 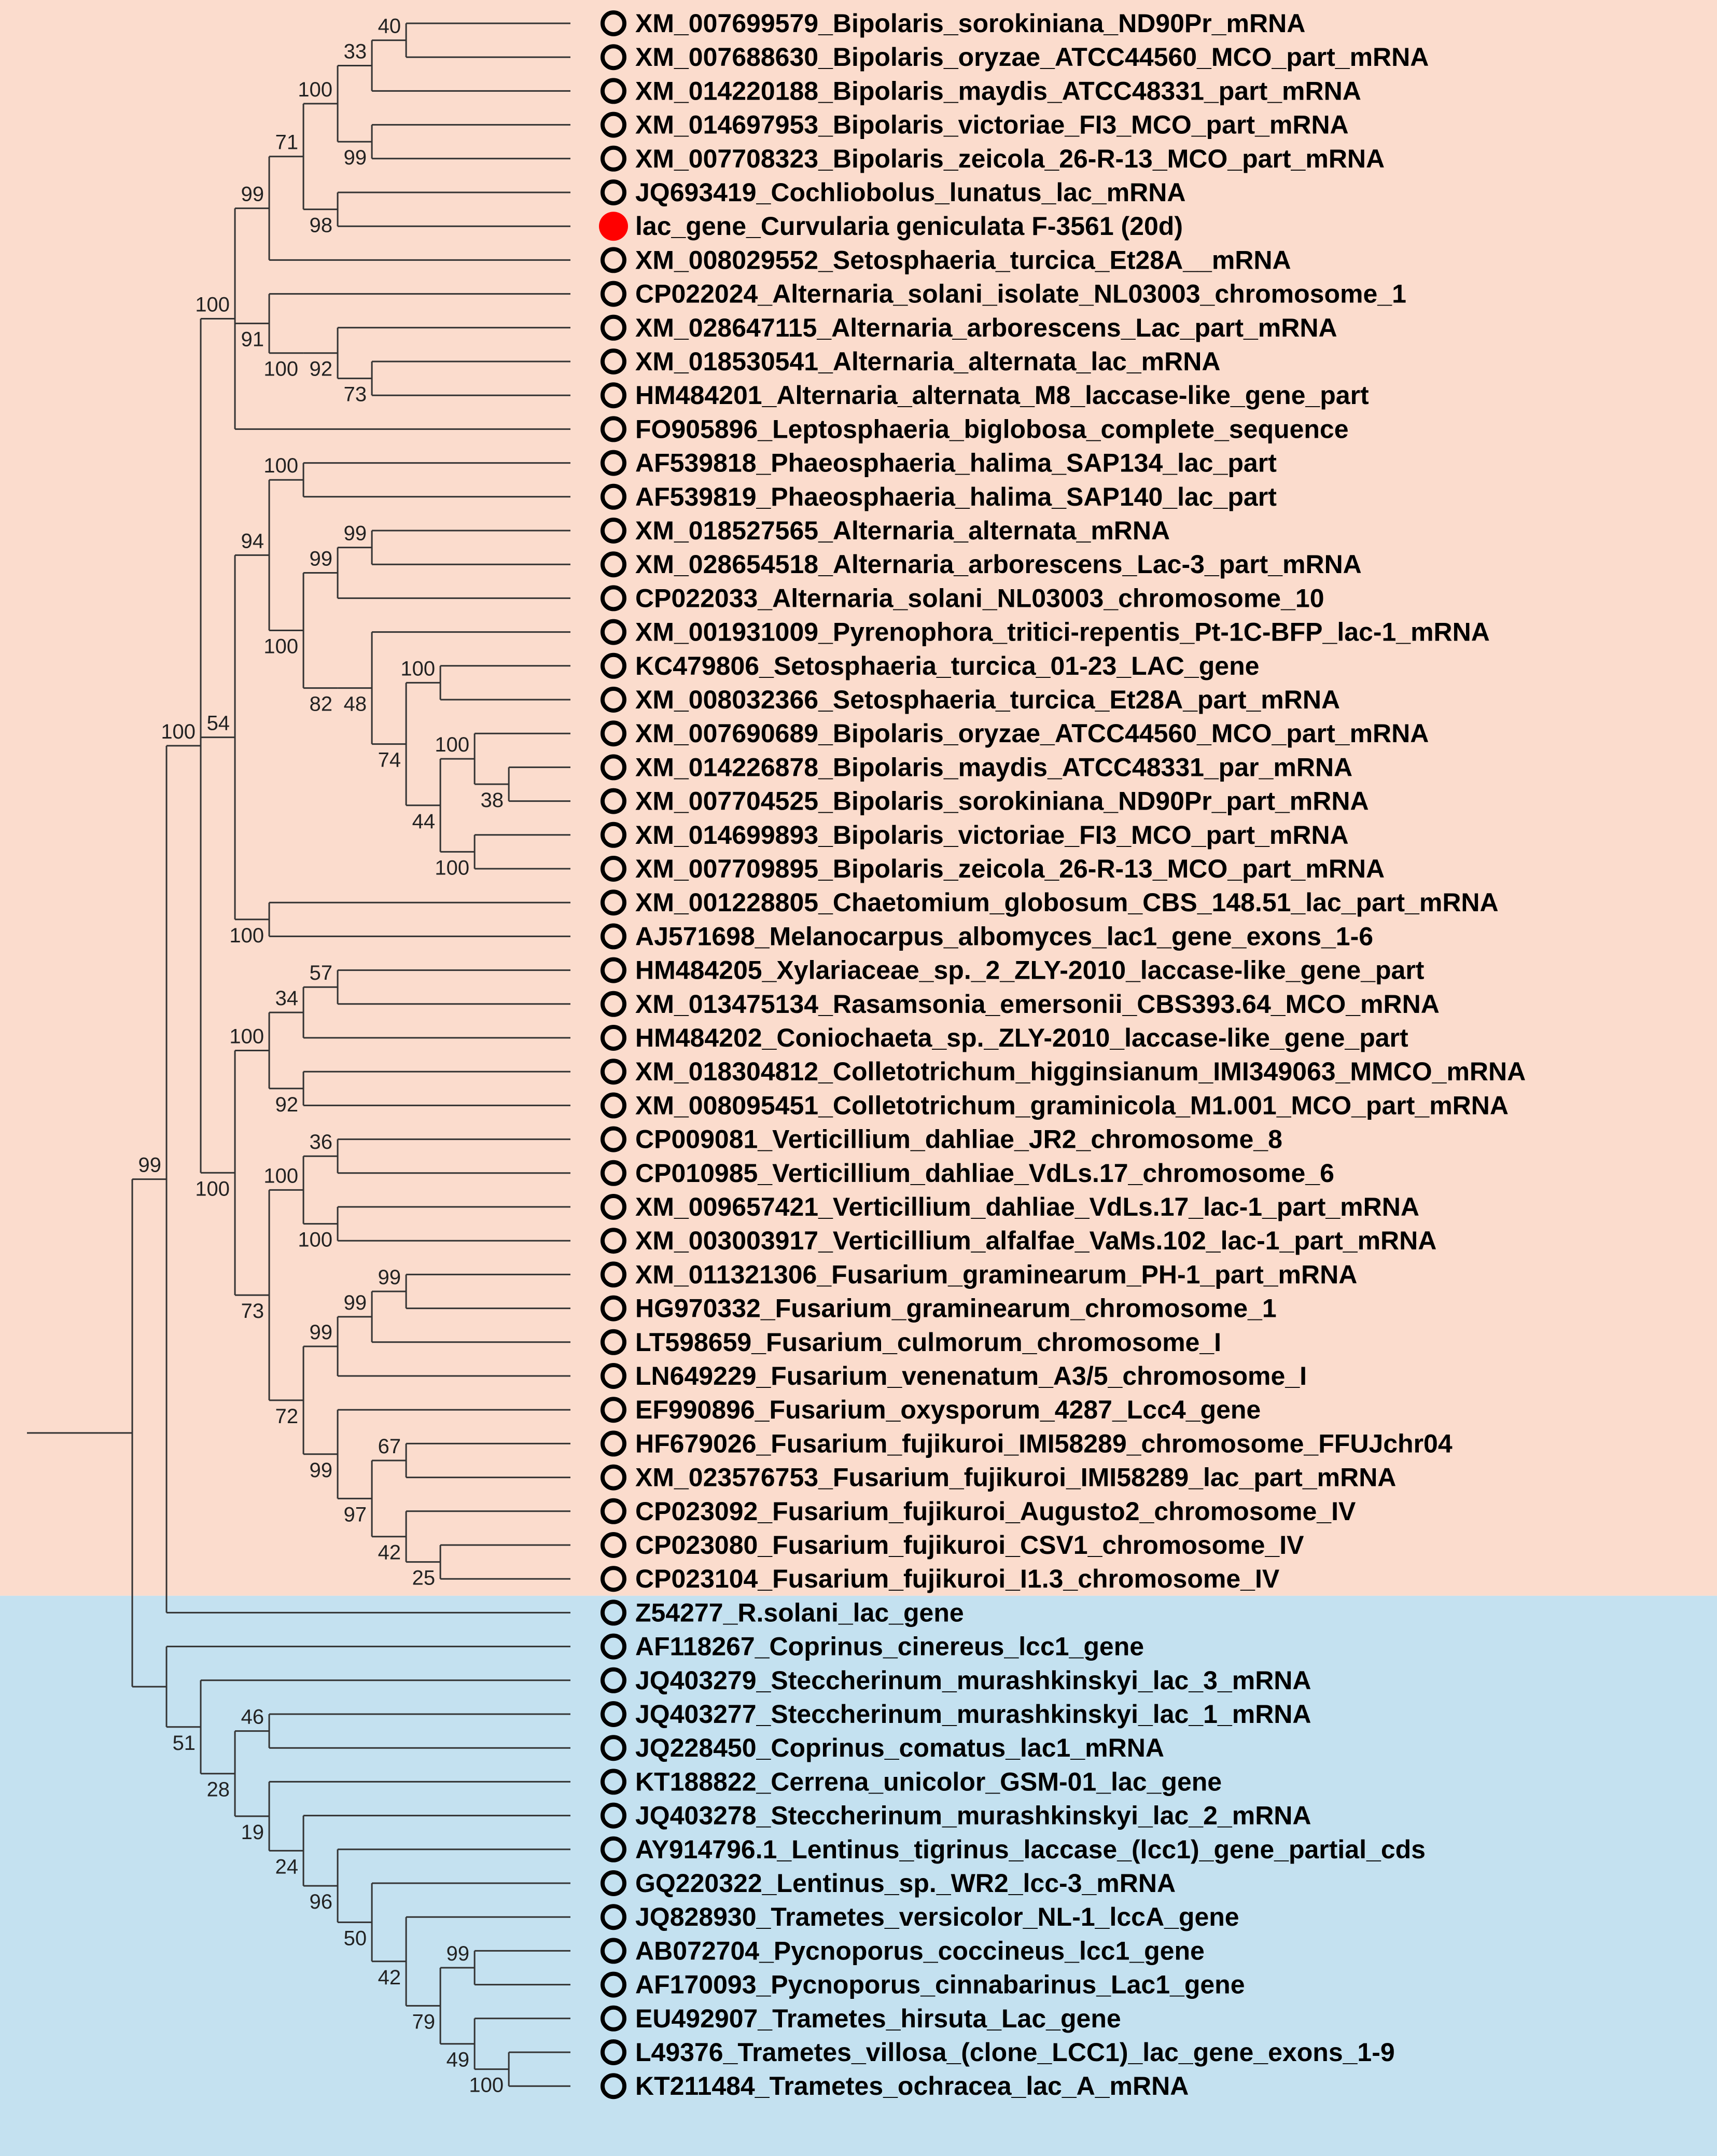 I want to click on taxon-label: JQ228450_Coprinus_comatus_lac1_mRNA, so click(x=899, y=1747).